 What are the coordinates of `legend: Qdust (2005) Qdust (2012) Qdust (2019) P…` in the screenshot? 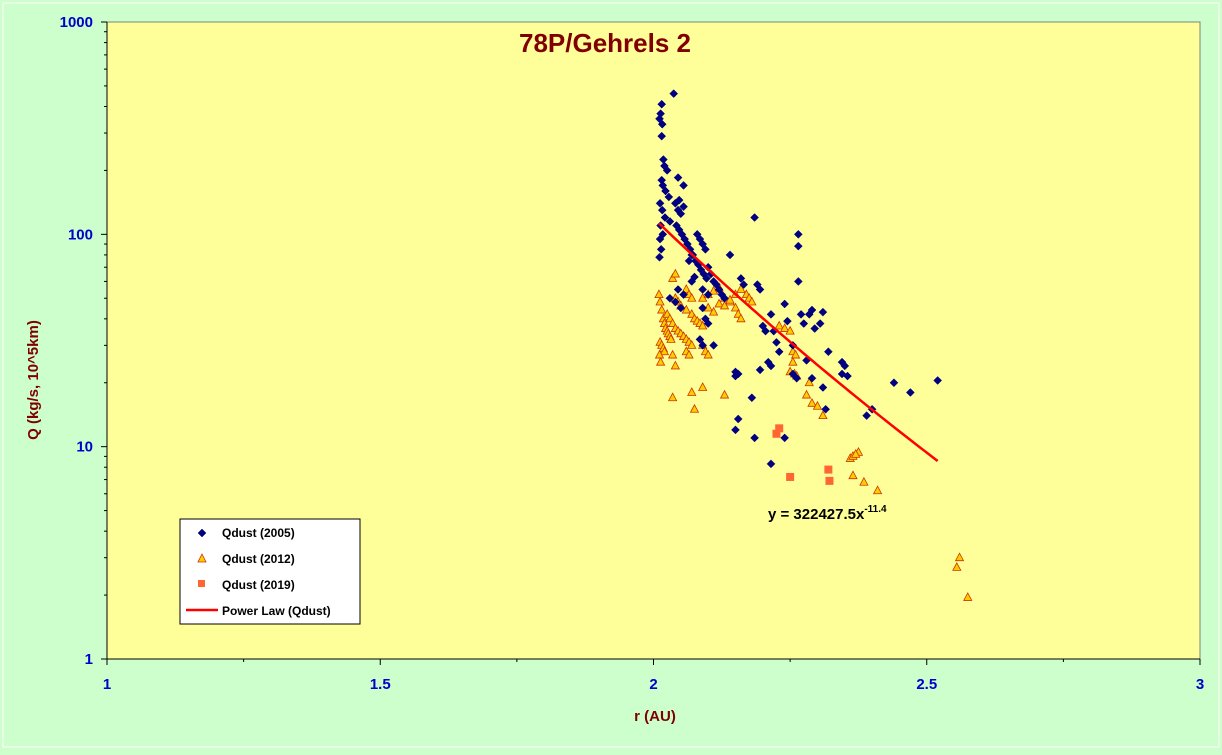 It's located at (270, 571).